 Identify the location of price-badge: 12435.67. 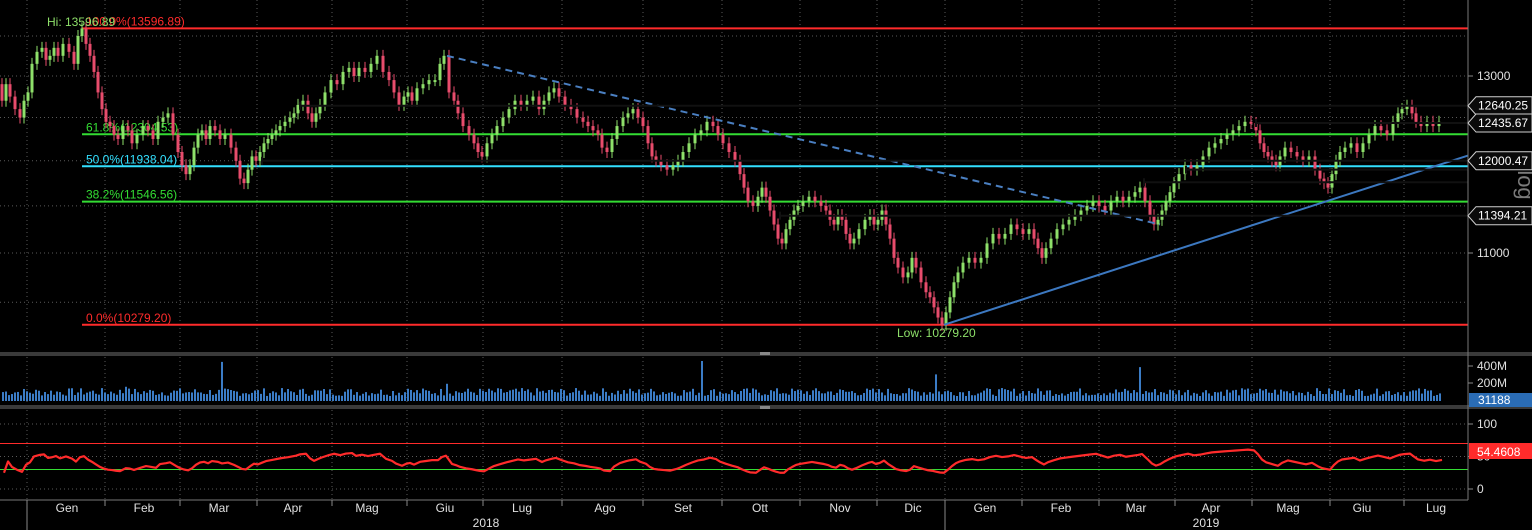
(1499, 123).